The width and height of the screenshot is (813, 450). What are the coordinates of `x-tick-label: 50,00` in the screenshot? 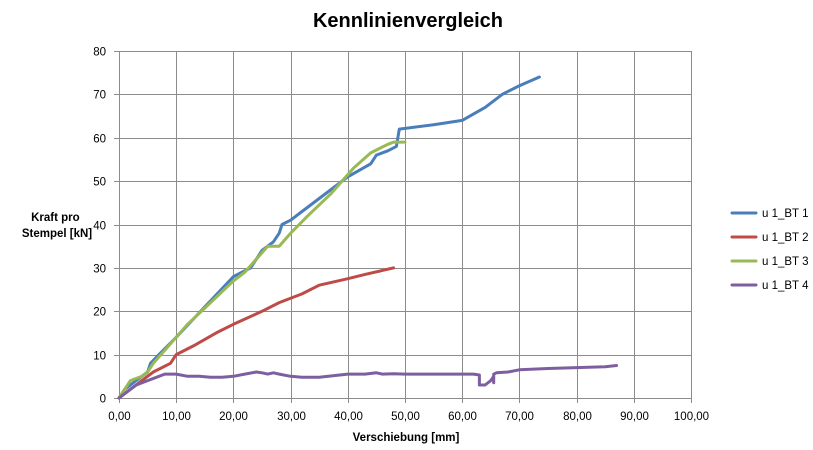 It's located at (405, 417).